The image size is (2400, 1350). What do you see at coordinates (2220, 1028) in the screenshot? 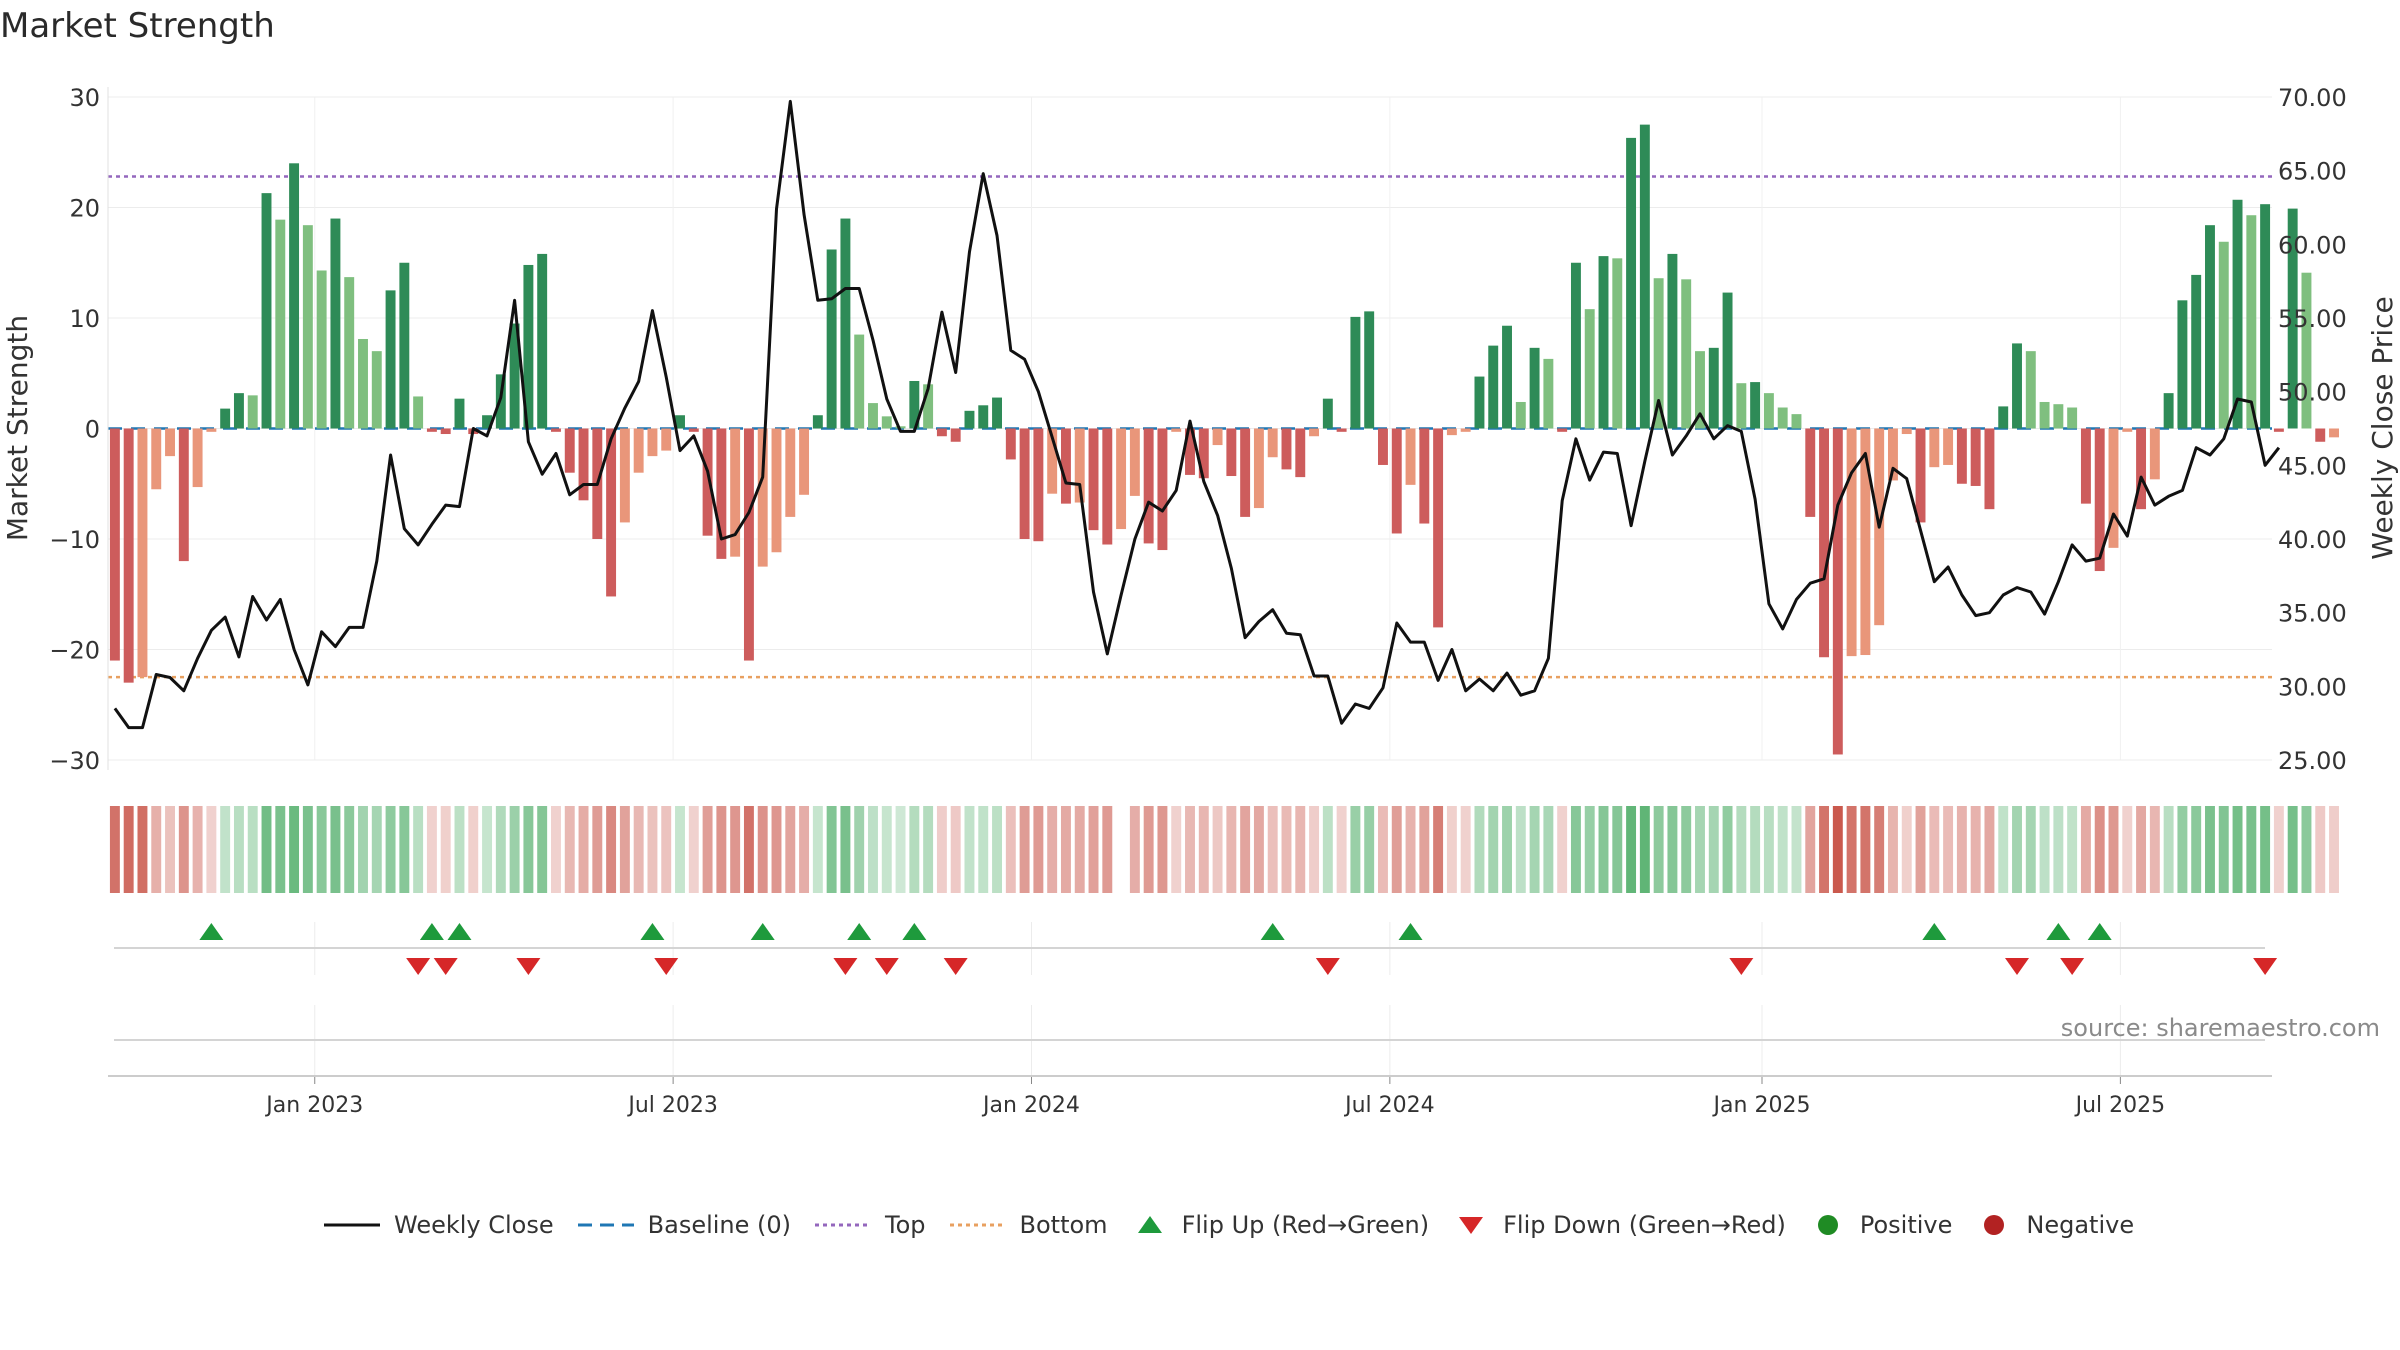
I see `source-note: source: sharemaestro.com` at bounding box center [2220, 1028].